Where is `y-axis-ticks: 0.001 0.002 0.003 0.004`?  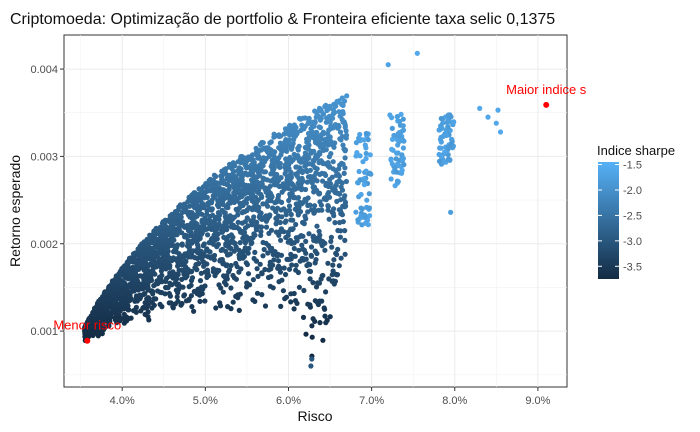
y-axis-ticks: 0.001 0.002 0.003 0.004 is located at coordinates (47, 201).